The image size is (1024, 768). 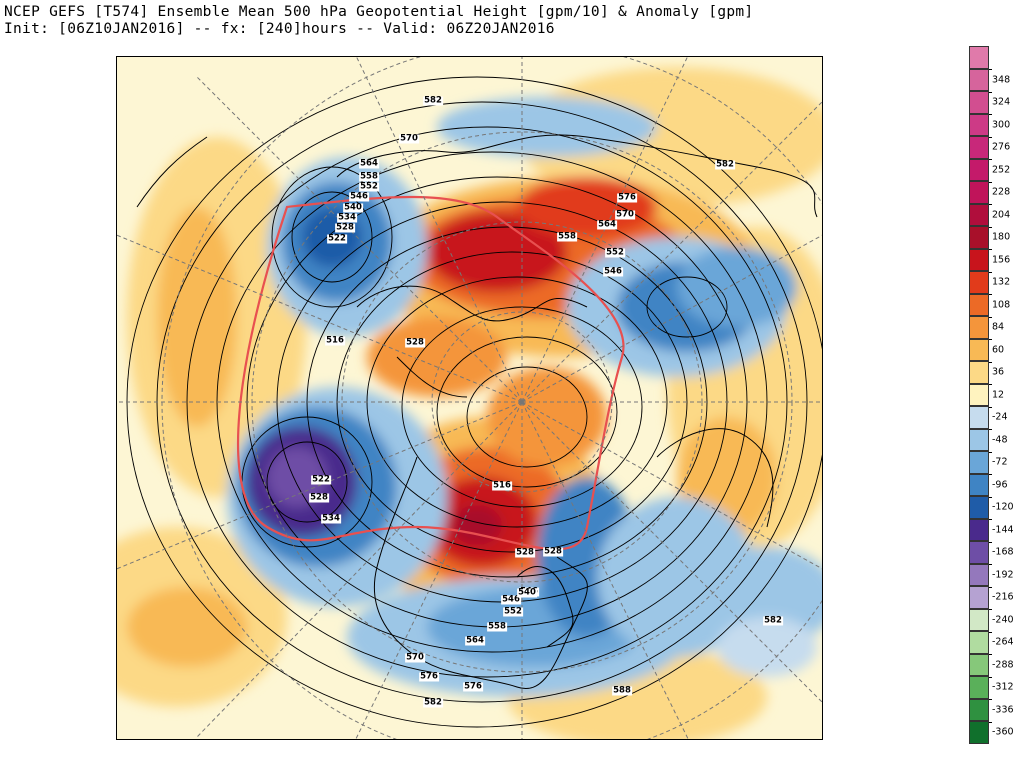 What do you see at coordinates (347, 217) in the screenshot?
I see `contour-label: 534` at bounding box center [347, 217].